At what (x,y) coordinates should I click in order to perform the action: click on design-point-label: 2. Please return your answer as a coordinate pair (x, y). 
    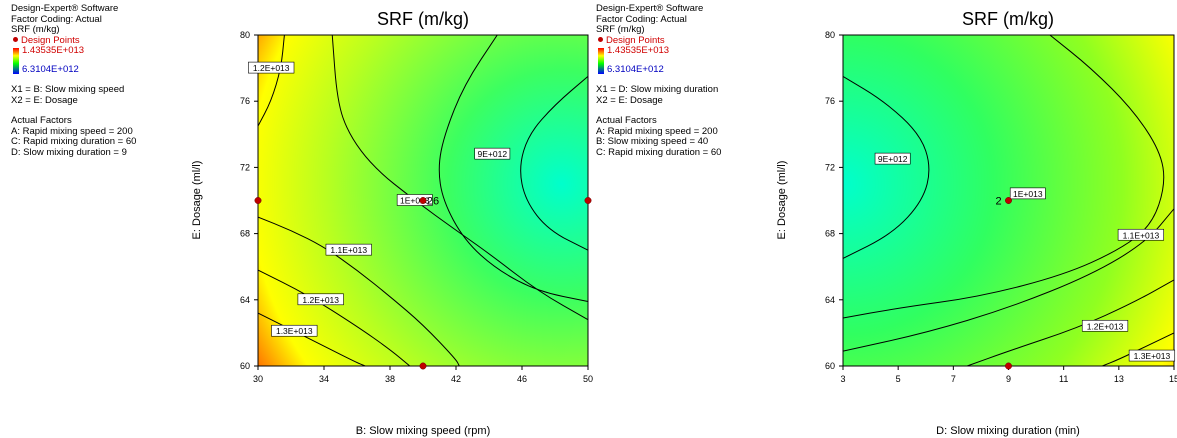
    Looking at the image, I should click on (998, 202).